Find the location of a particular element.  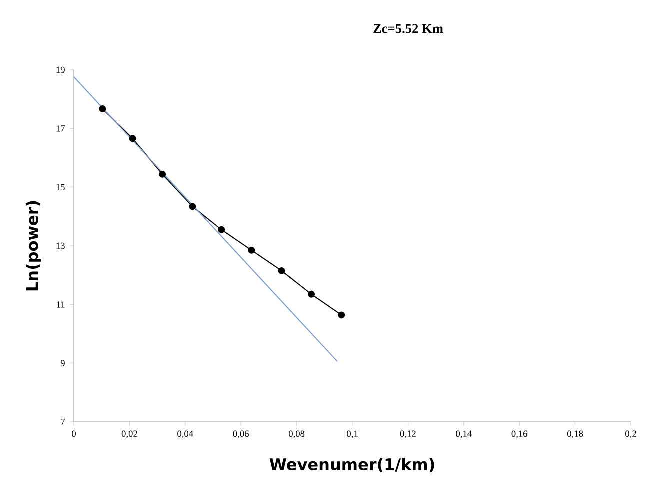

x-tick-label: 0,04 is located at coordinates (186, 434).